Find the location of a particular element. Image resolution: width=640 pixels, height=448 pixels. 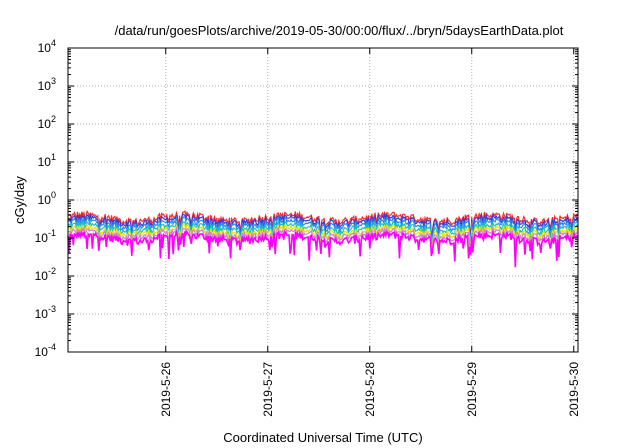

y-tick-label: 10⁻¹ is located at coordinates (45, 236).